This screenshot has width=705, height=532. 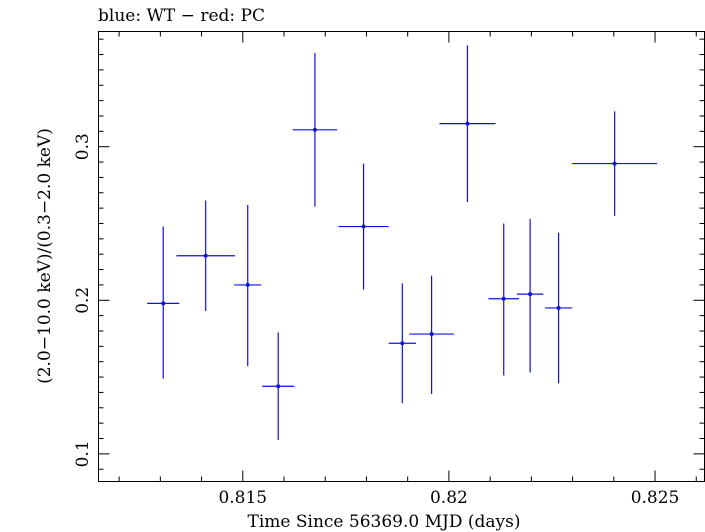 I want to click on x-tick-label: 0.815, so click(x=242, y=498).